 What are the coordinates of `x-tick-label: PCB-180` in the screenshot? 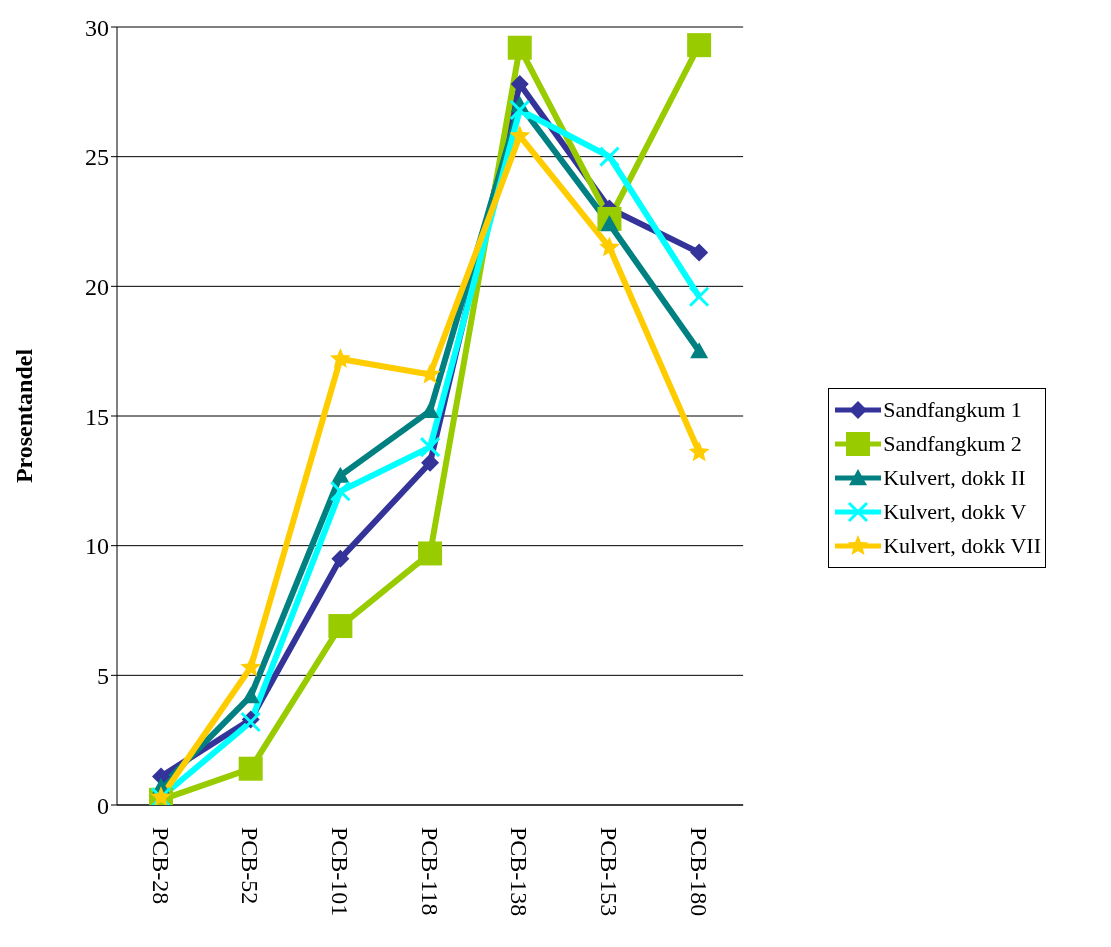 It's located at (698, 872).